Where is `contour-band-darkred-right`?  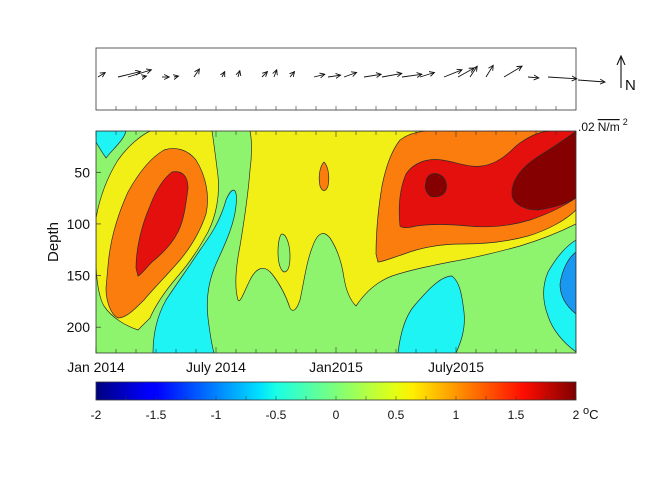 contour-band-darkred-right is located at coordinates (543, 171).